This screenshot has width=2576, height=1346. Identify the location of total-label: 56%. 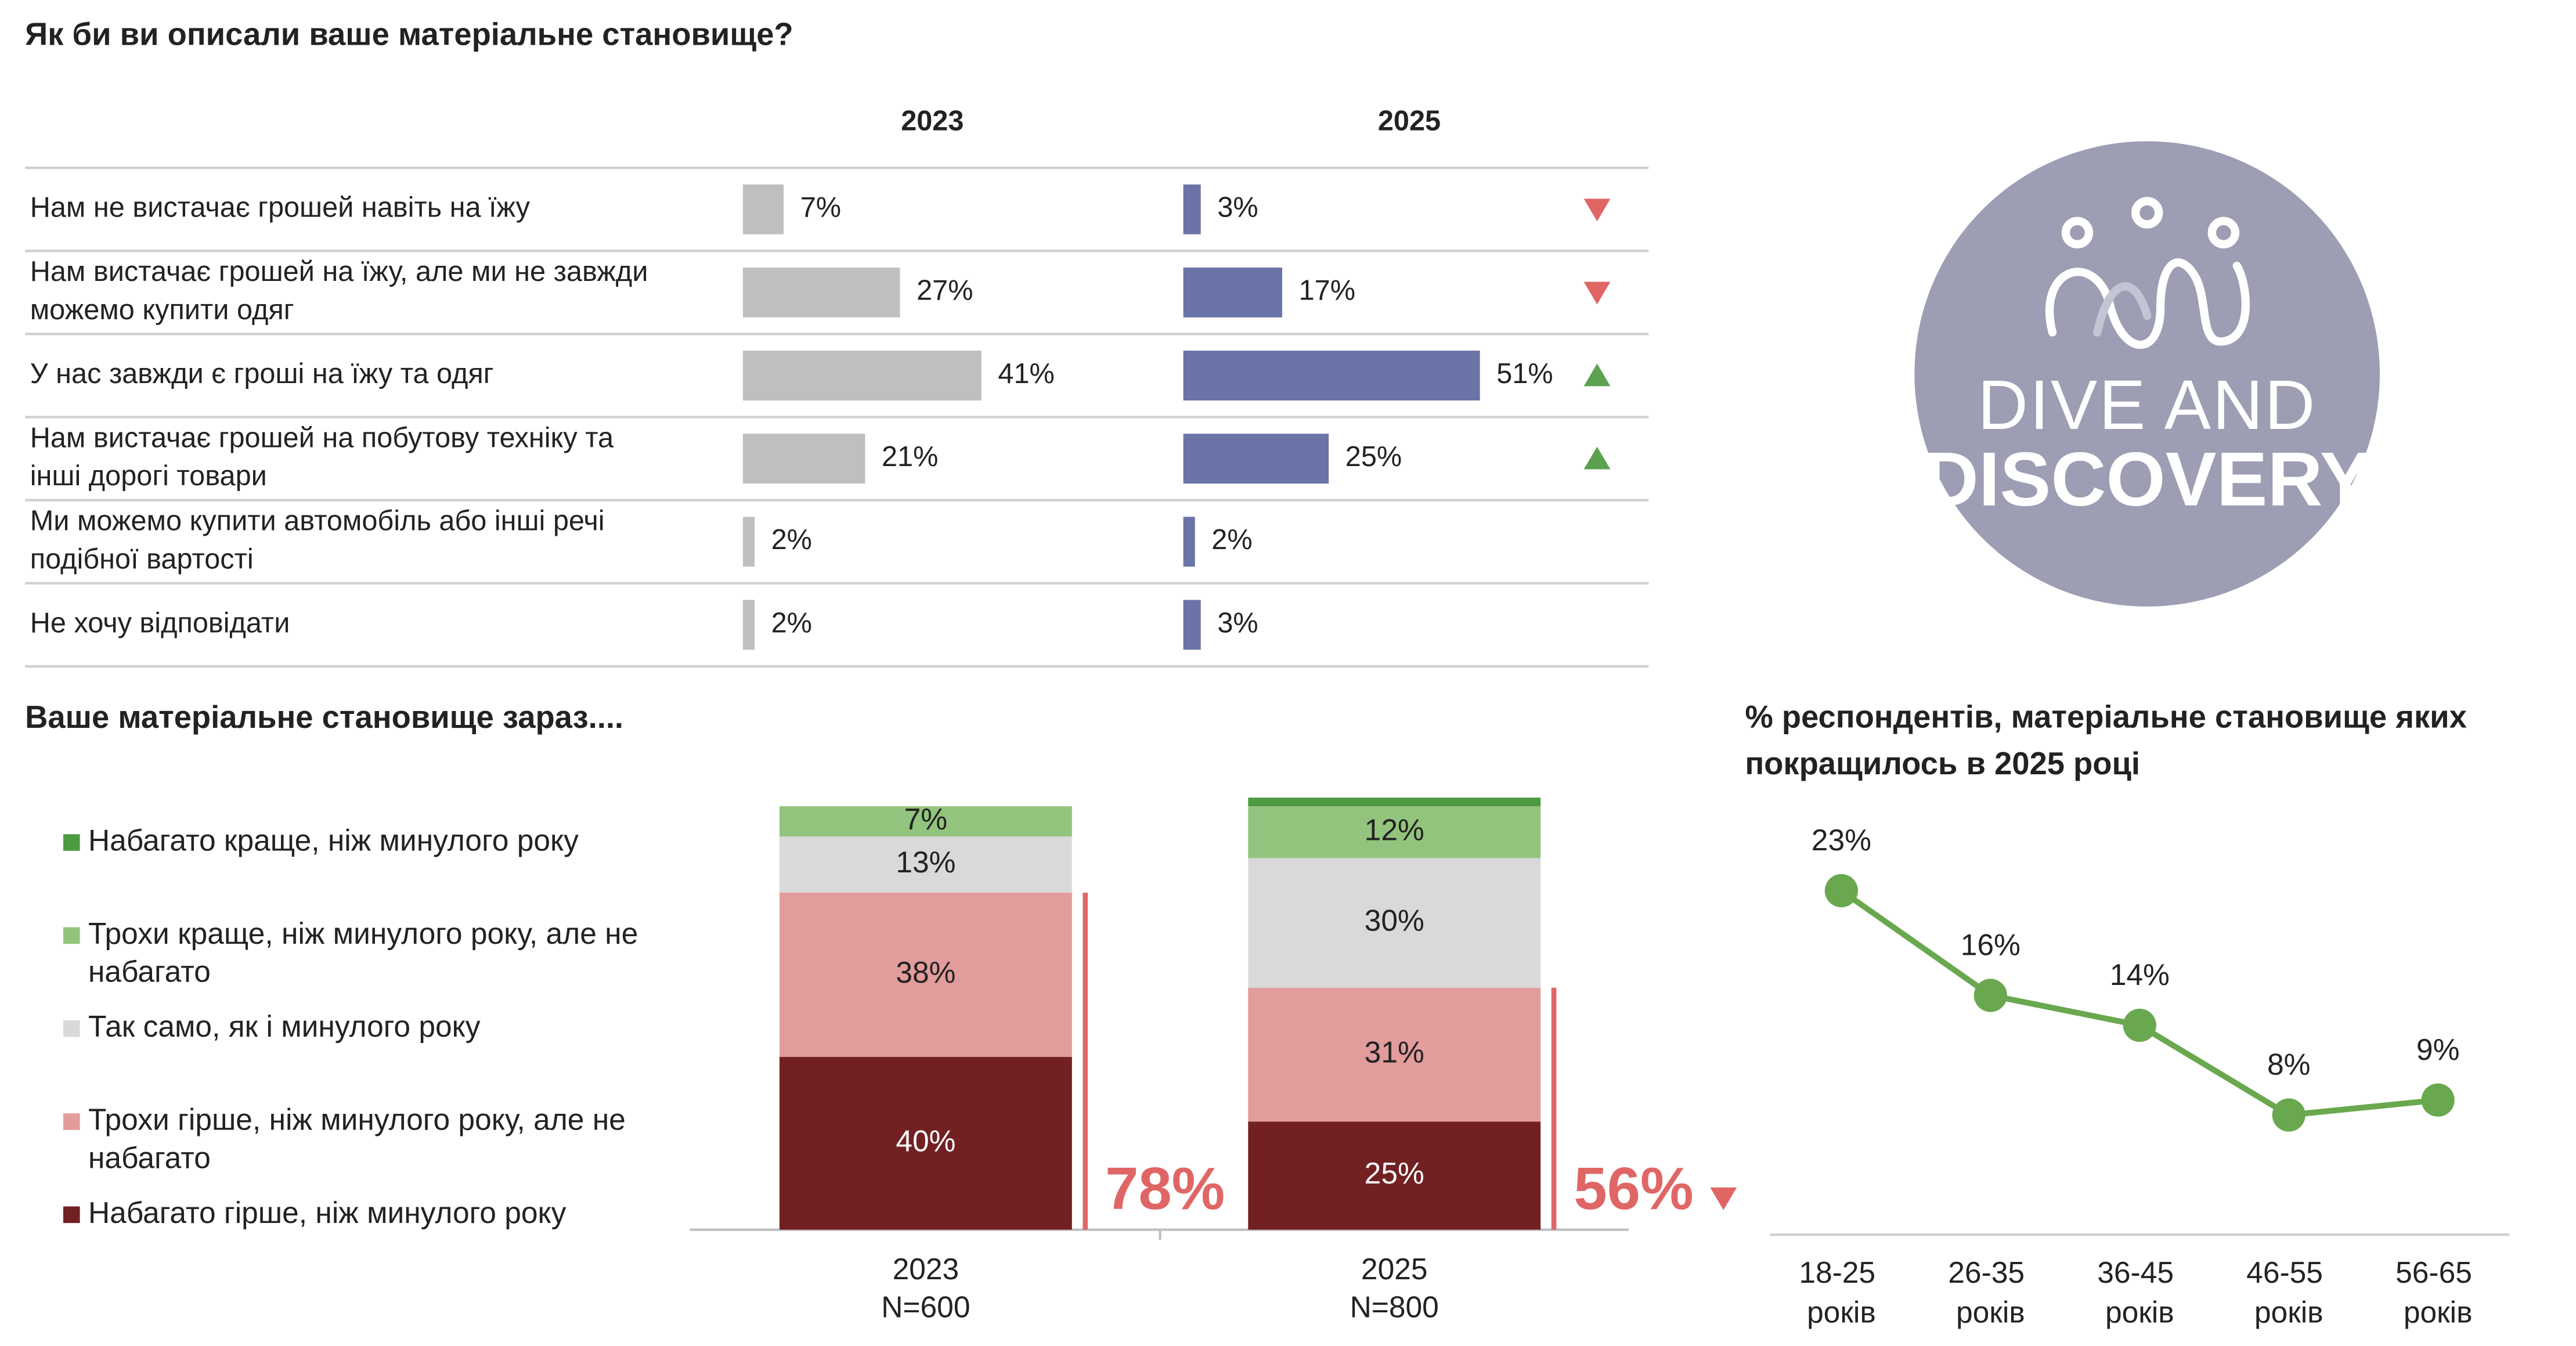
(1633, 1189).